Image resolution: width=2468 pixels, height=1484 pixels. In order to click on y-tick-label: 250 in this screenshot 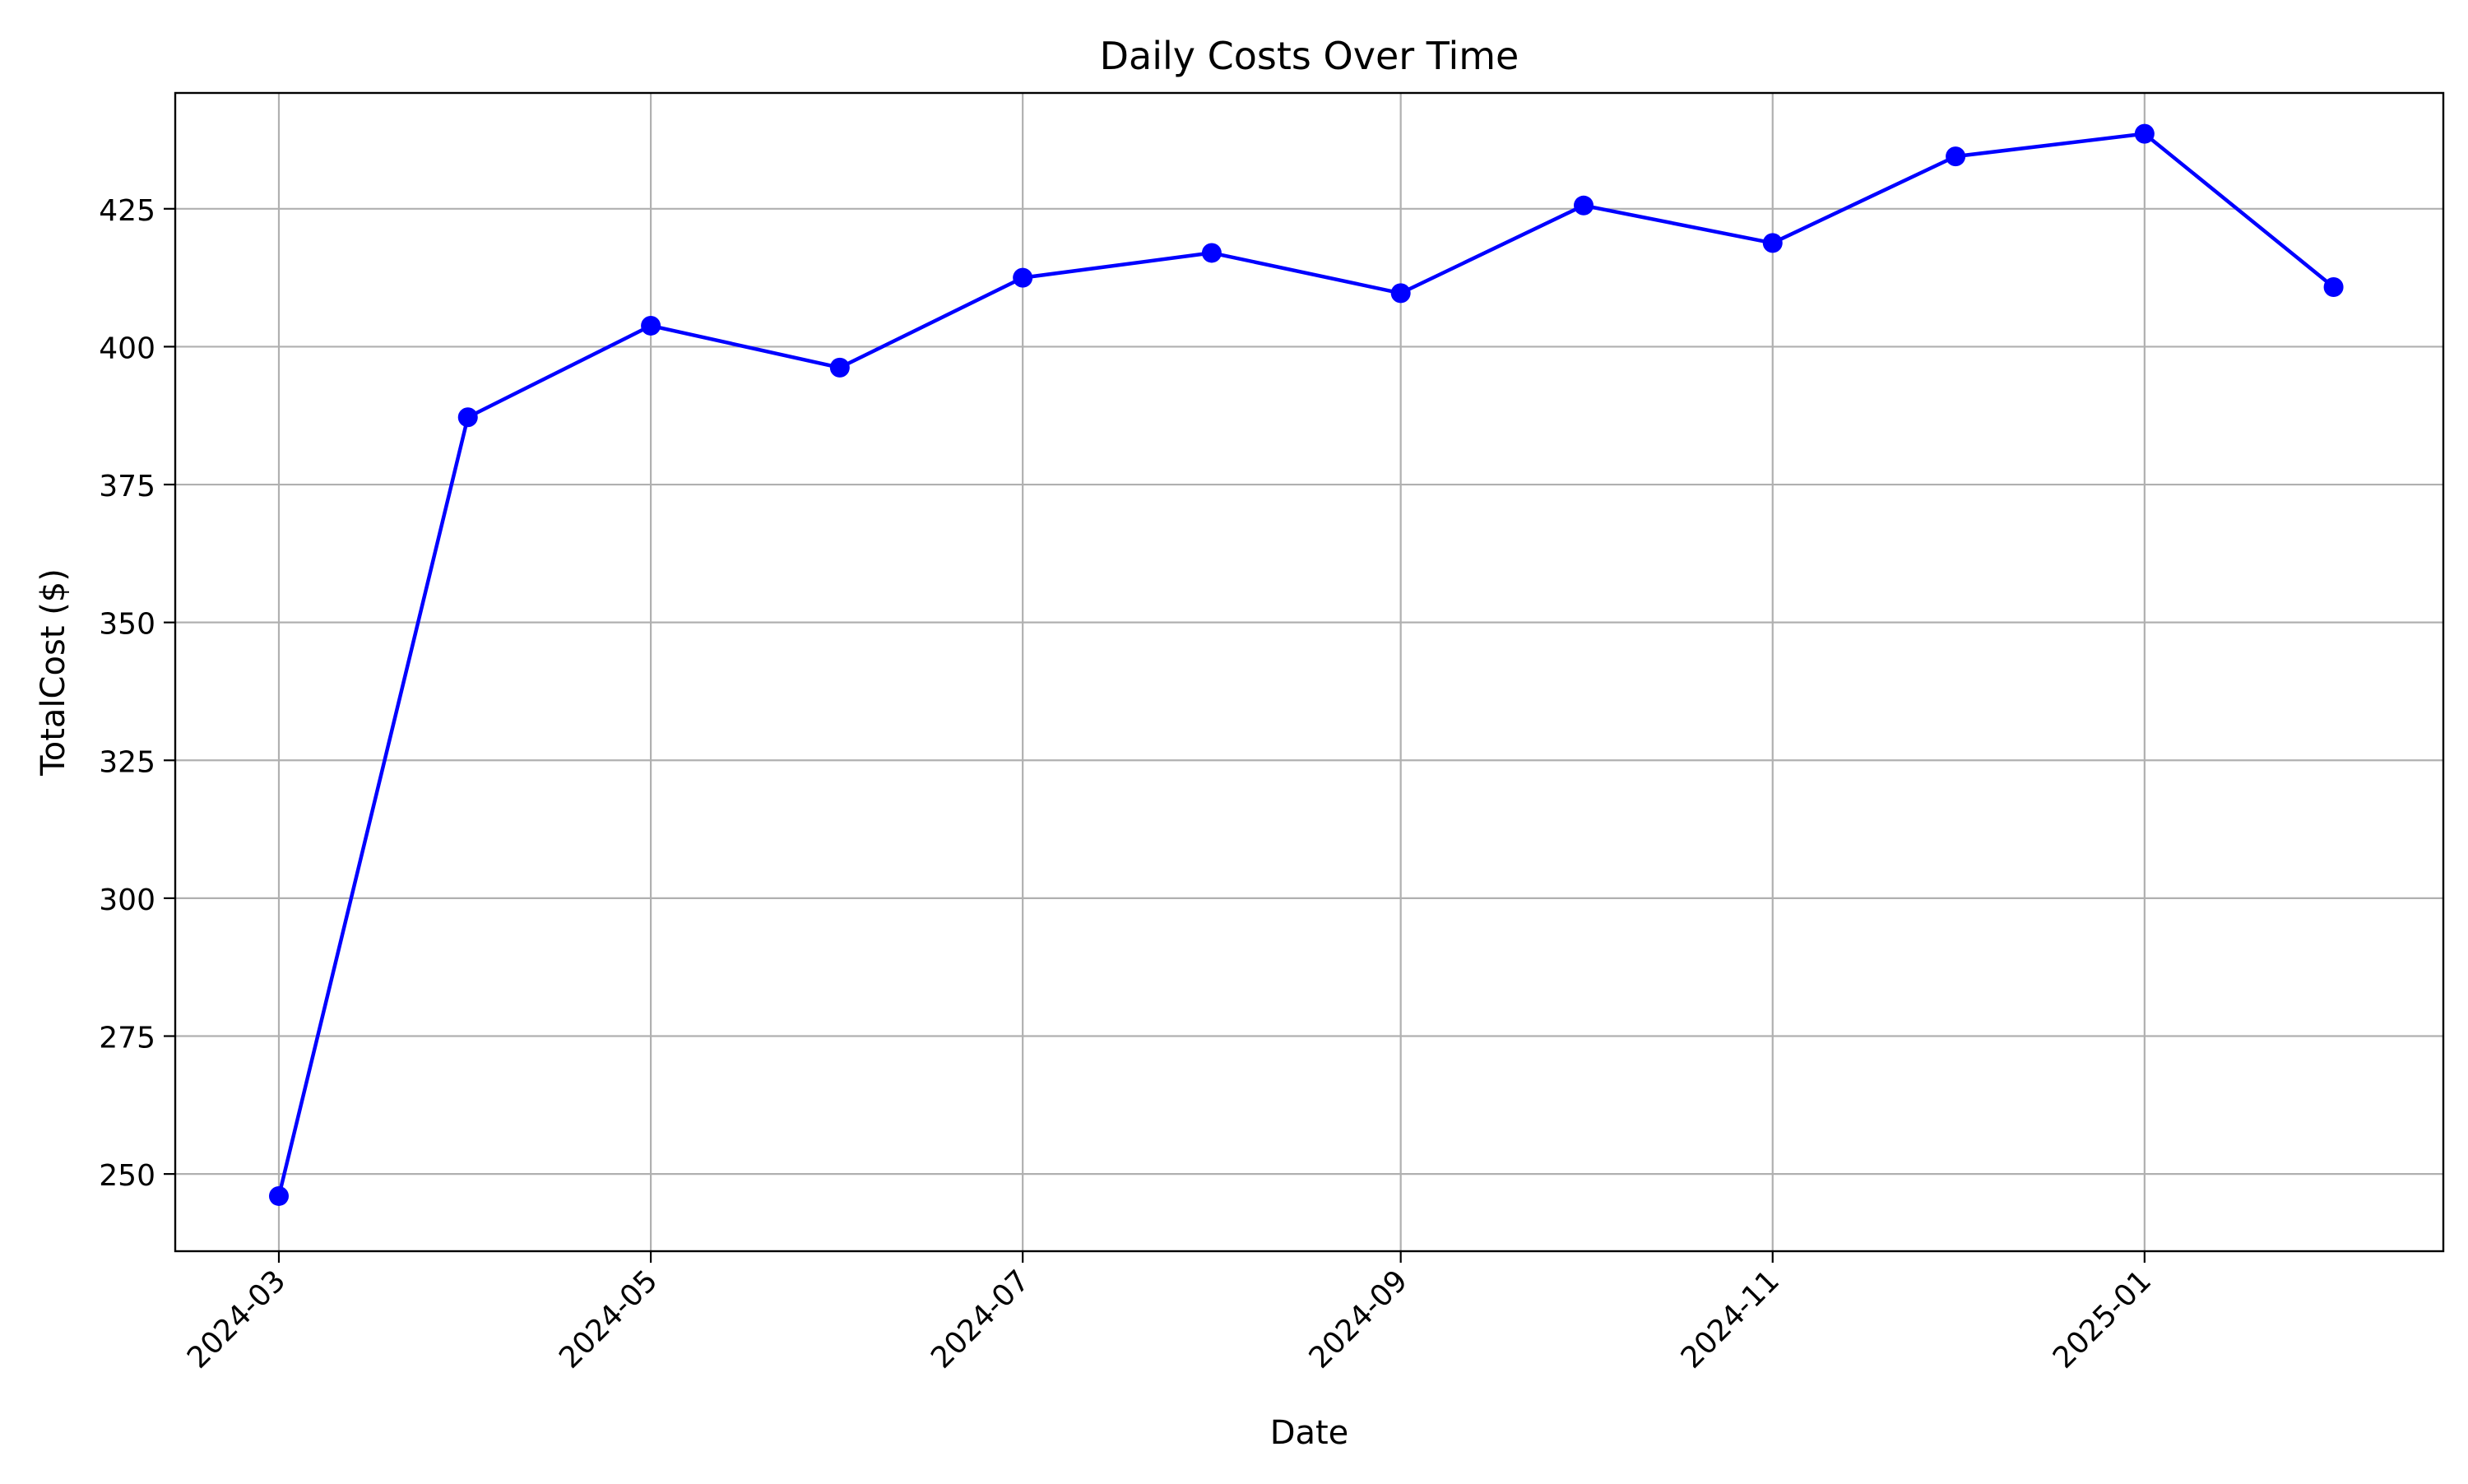, I will do `click(127, 1176)`.